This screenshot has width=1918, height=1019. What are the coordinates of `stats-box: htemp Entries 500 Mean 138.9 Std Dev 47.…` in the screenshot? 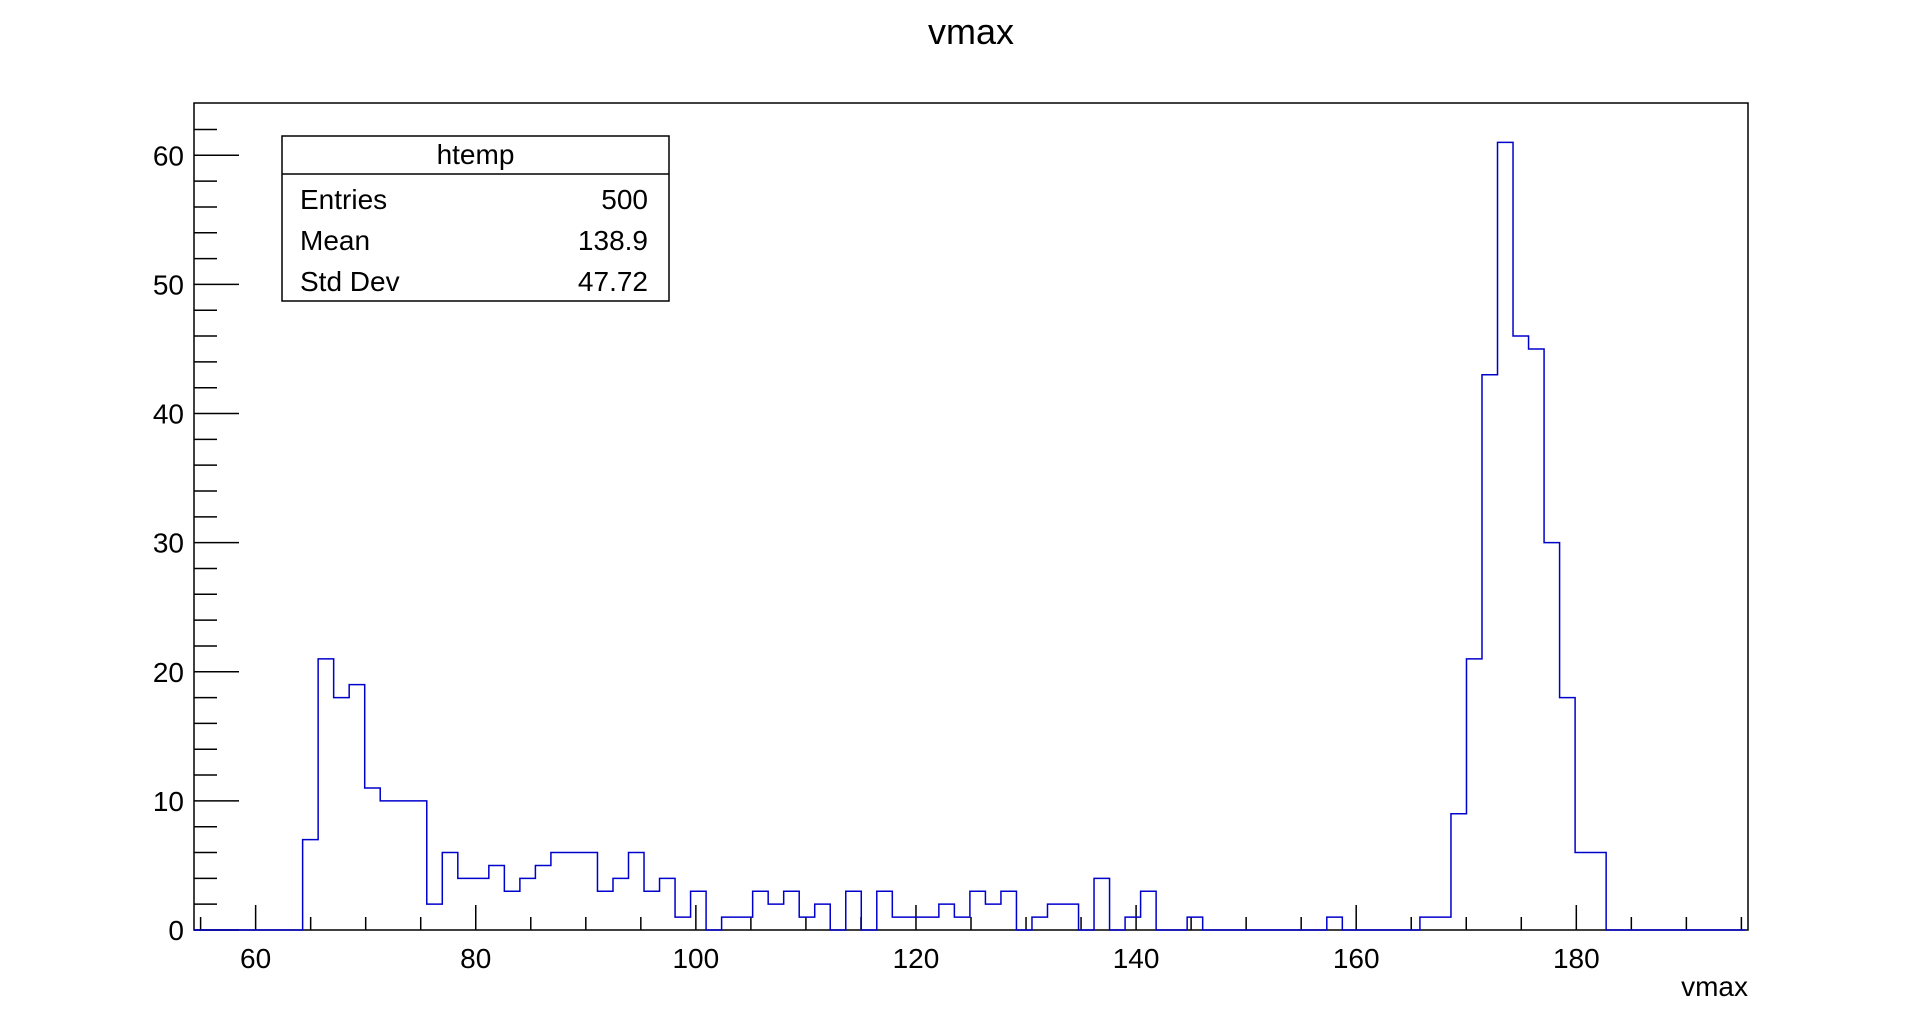 It's located at (475, 218).